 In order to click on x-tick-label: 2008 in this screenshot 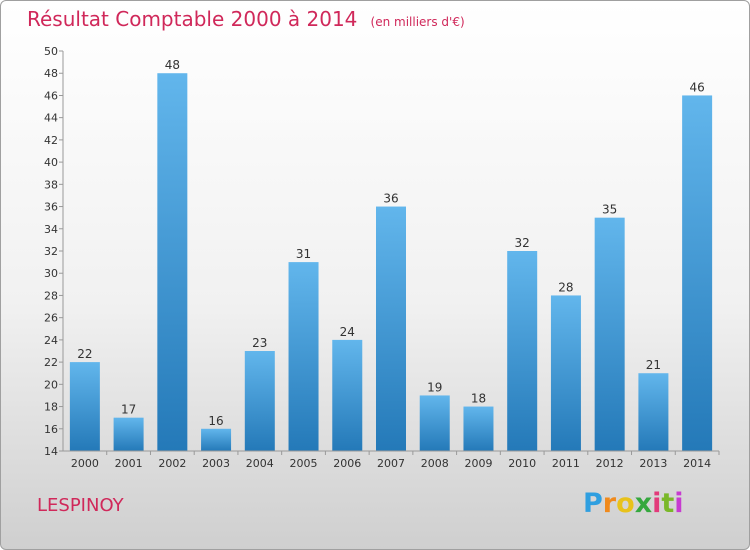, I will do `click(435, 463)`.